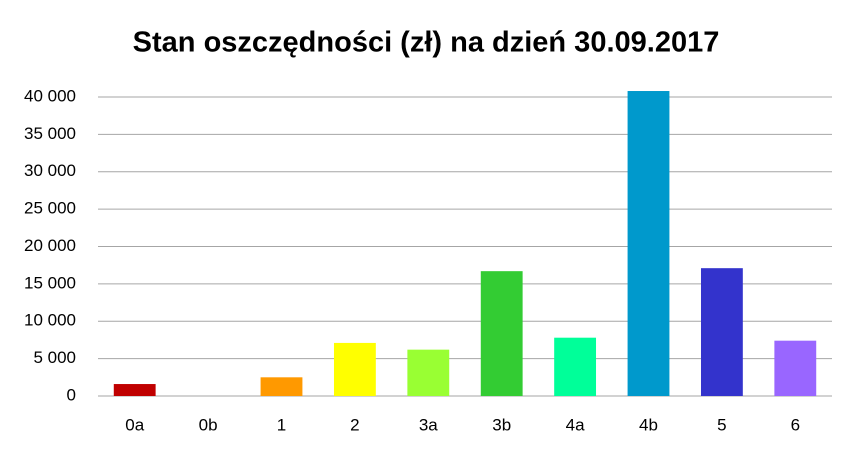  Describe the element at coordinates (648, 424) in the screenshot. I see `x-tick-label: 4b` at that location.